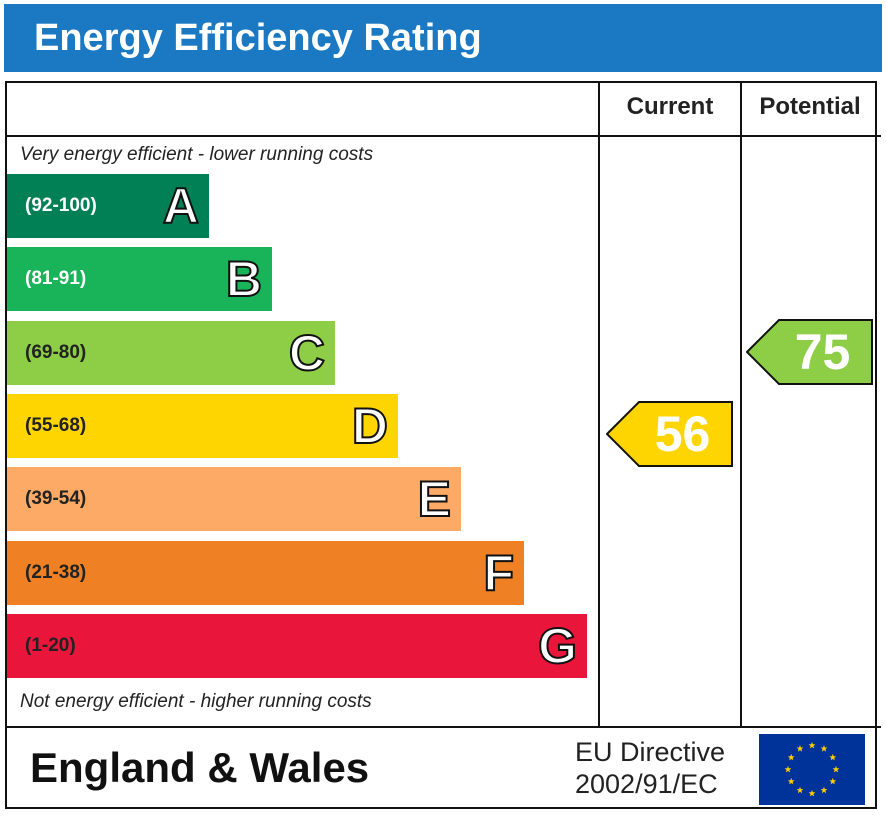 The width and height of the screenshot is (886, 816). What do you see at coordinates (498, 573) in the screenshot?
I see `band-letter: F` at bounding box center [498, 573].